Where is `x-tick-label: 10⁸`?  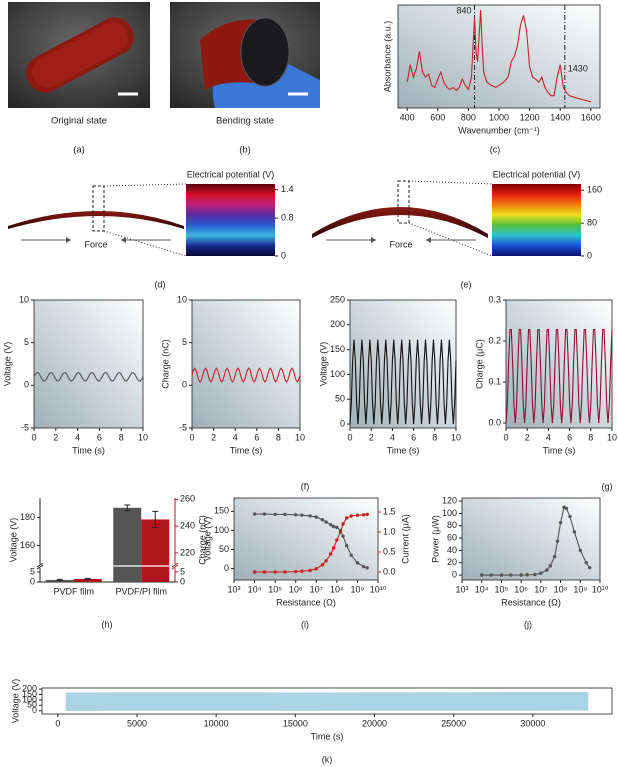
x-tick-label: 10⁸ is located at coordinates (561, 589).